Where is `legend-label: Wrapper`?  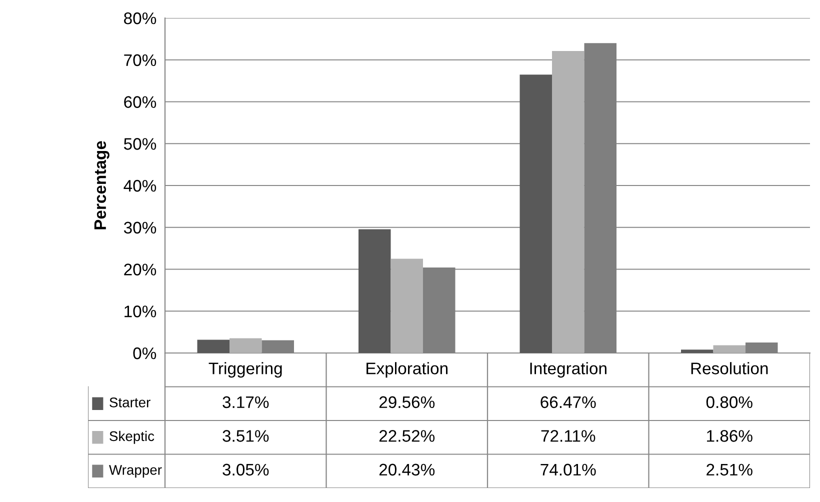
legend-label: Wrapper is located at coordinates (135, 471).